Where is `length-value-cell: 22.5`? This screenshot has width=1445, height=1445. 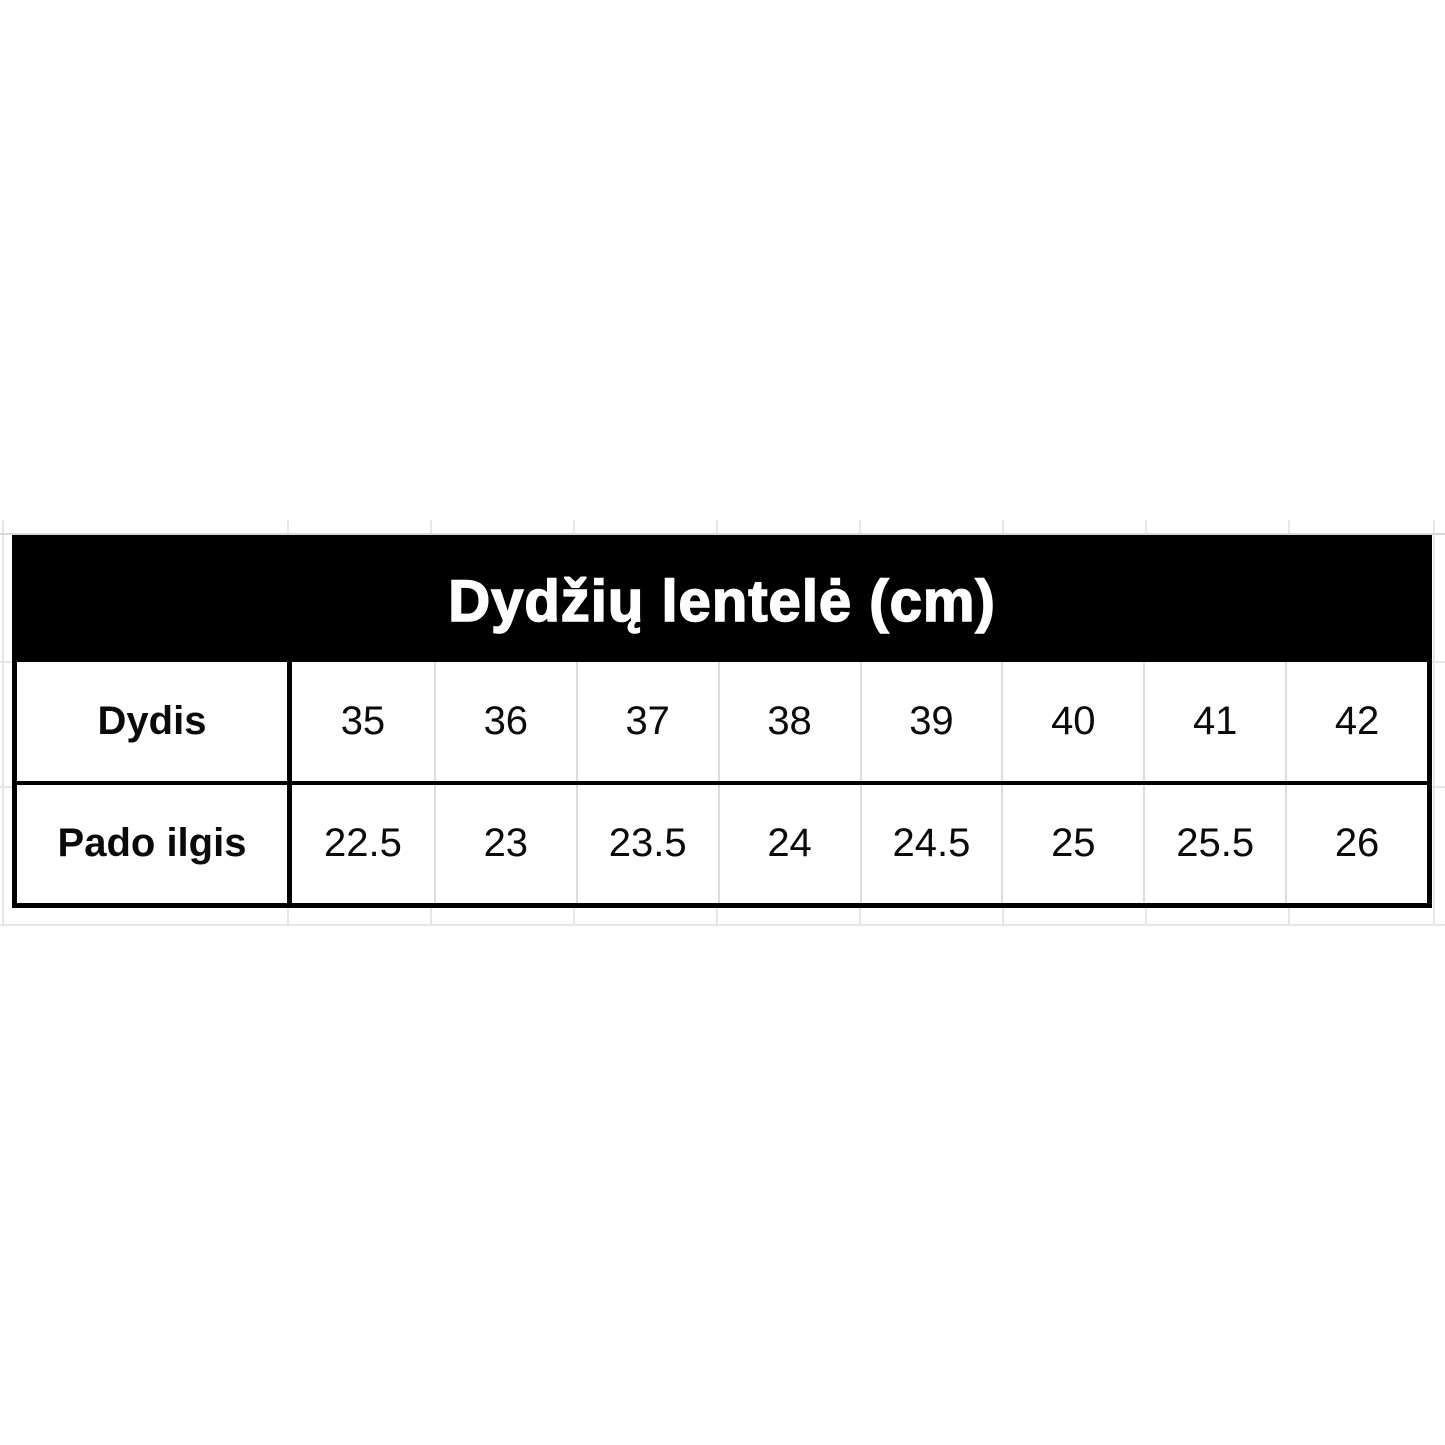
length-value-cell: 22.5 is located at coordinates (363, 843).